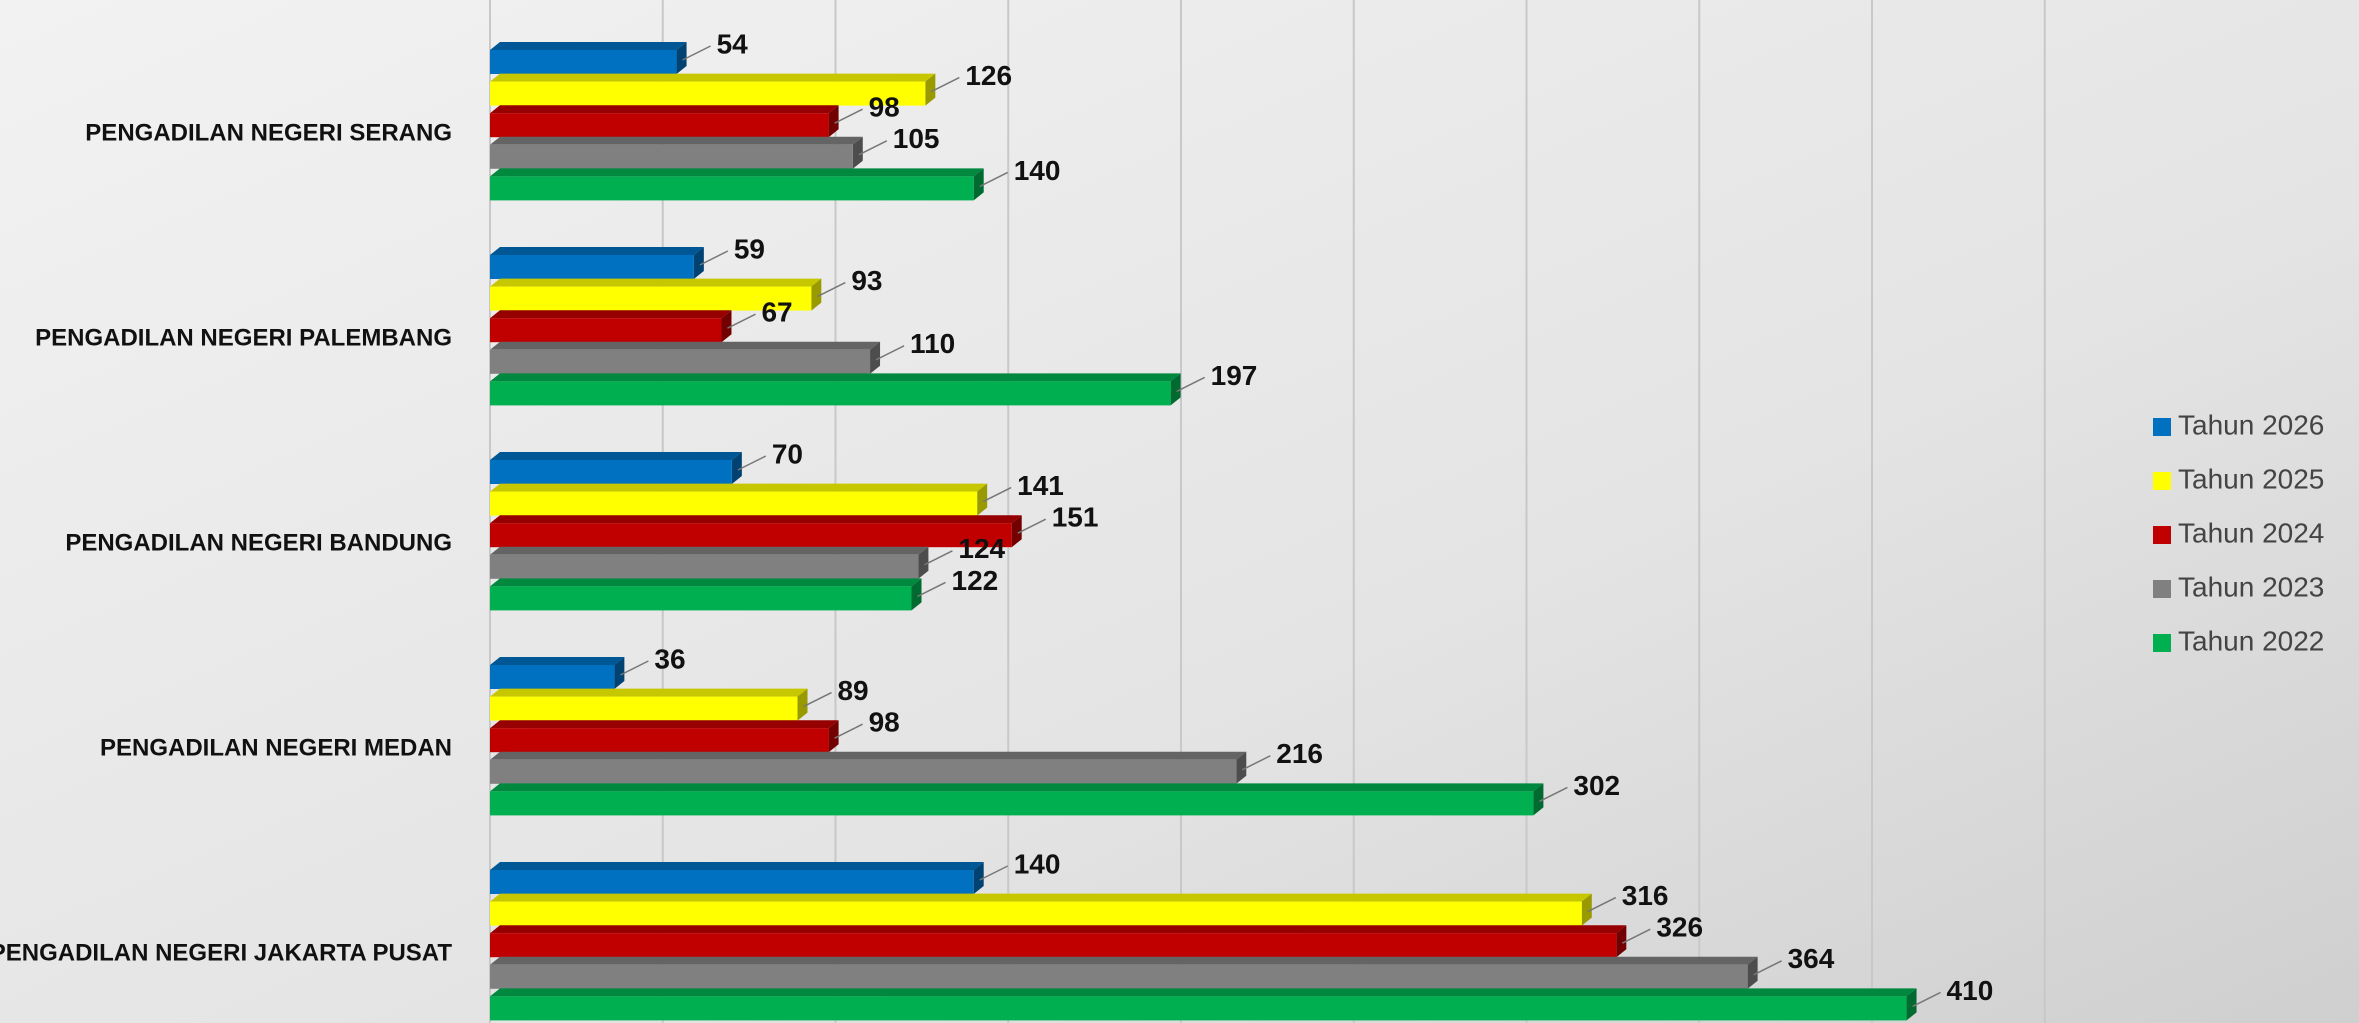  What do you see at coordinates (988, 75) in the screenshot?
I see `data-label: 126` at bounding box center [988, 75].